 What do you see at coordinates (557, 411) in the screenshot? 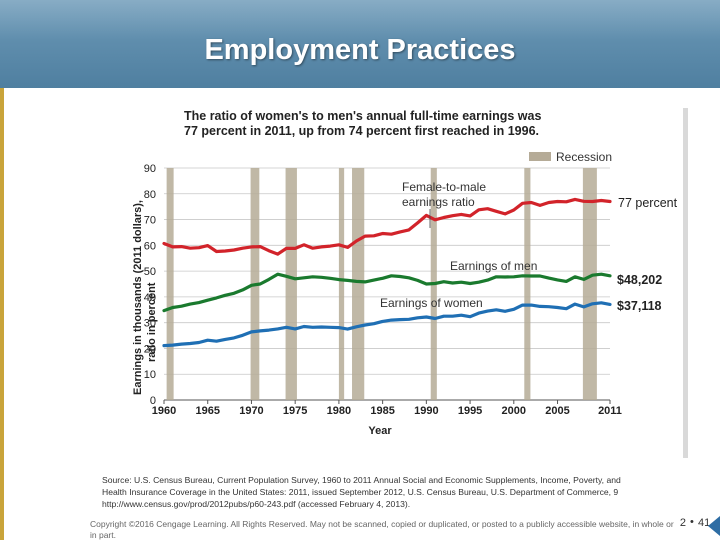
I see `x-tick-label: 2005` at bounding box center [557, 411].